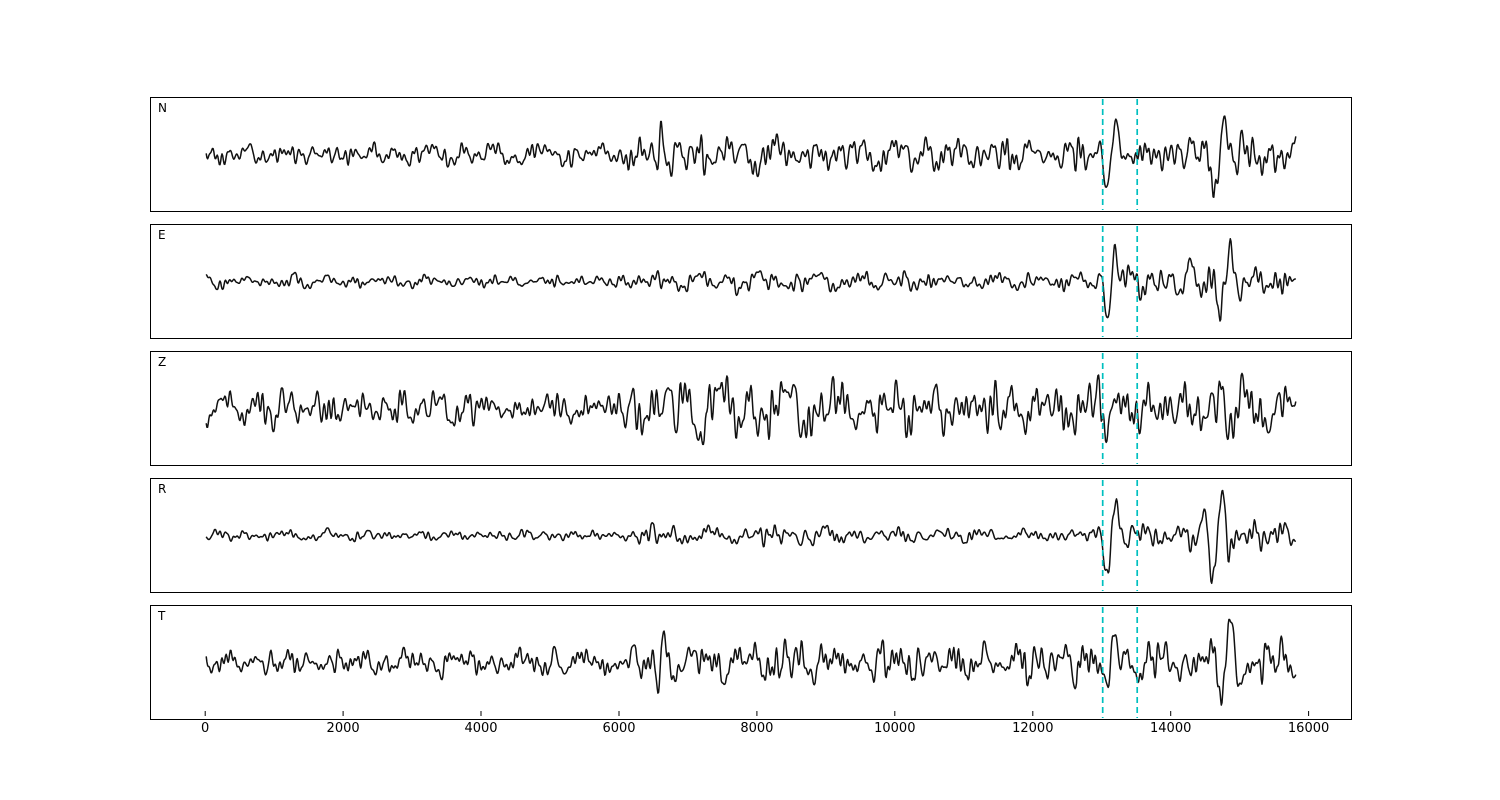  I want to click on waveform-panel-r: R, so click(751, 535).